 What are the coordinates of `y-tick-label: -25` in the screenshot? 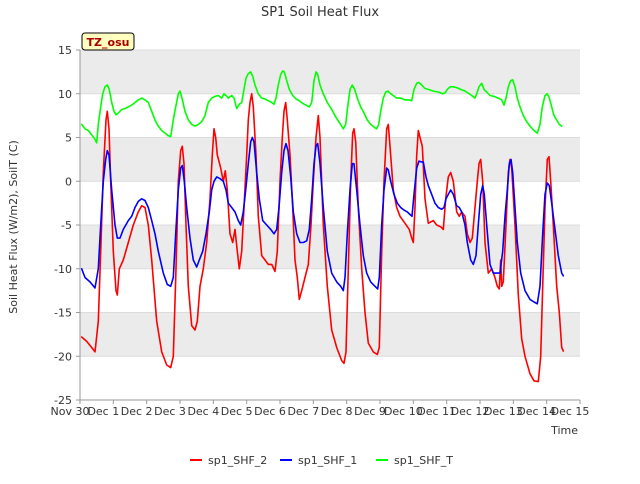 It's located at (63, 400).